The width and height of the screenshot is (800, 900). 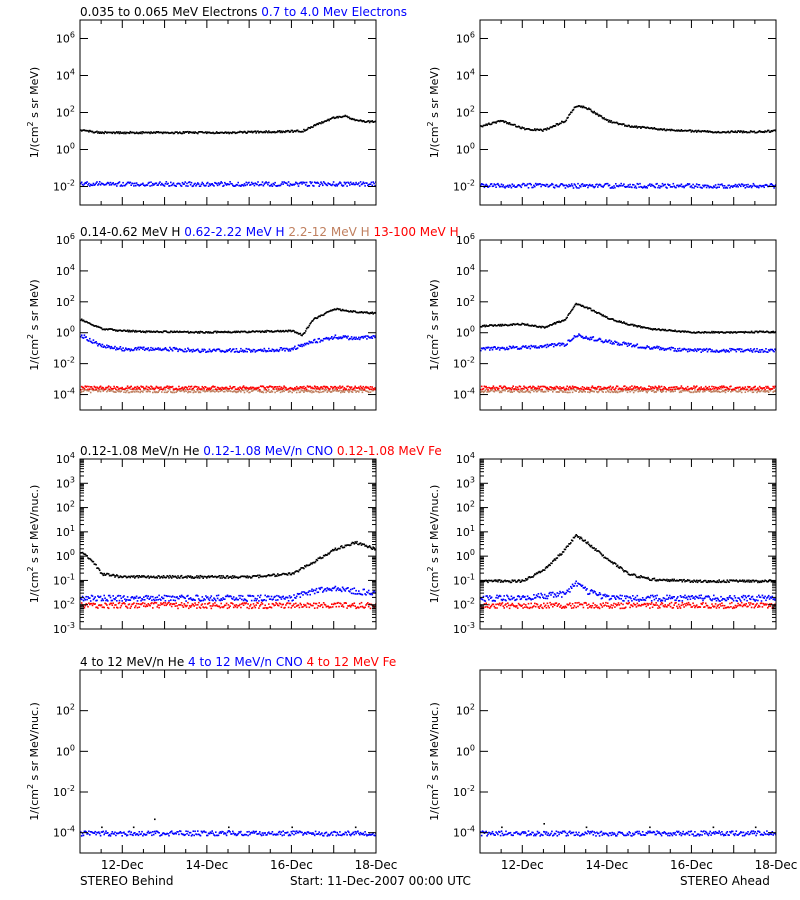 What do you see at coordinates (64, 186) in the screenshot?
I see `y-tick-label: 10-2` at bounding box center [64, 186].